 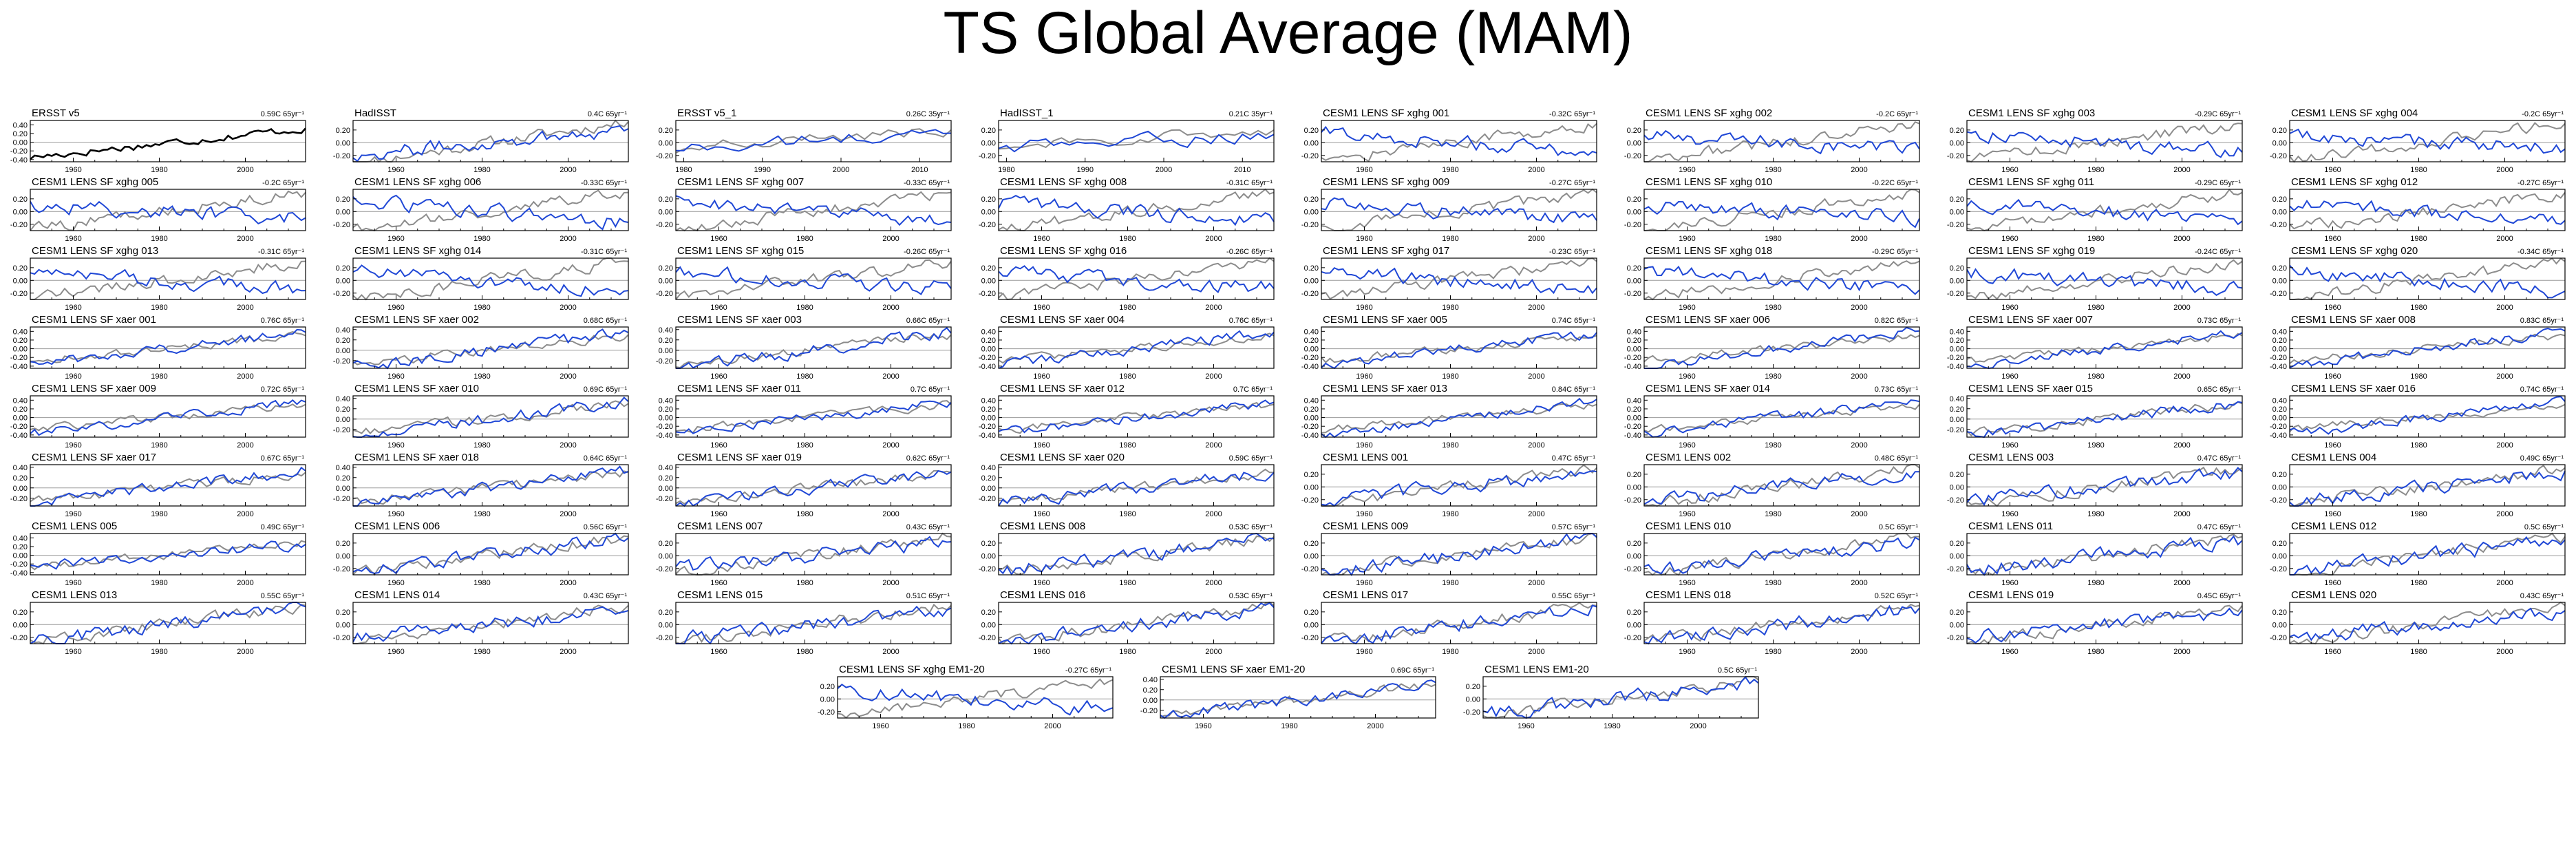 I want to click on panel-trend: 0.49C 65yr⁻¹, so click(x=2542, y=458).